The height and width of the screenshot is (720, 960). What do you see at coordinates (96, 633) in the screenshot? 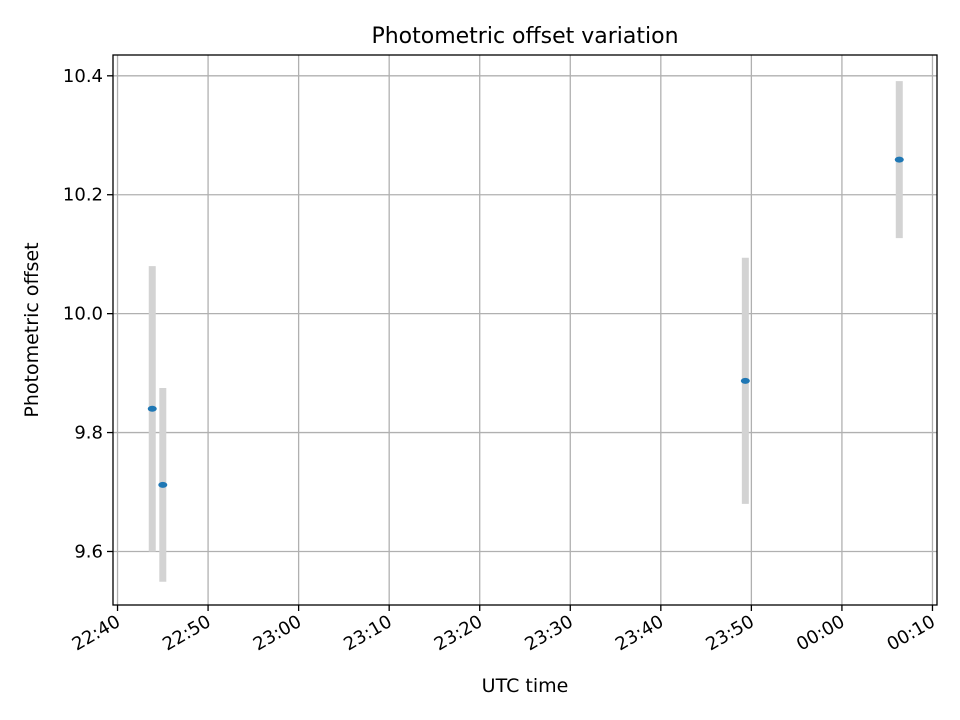
I see `x-tick-label: 22:40` at bounding box center [96, 633].